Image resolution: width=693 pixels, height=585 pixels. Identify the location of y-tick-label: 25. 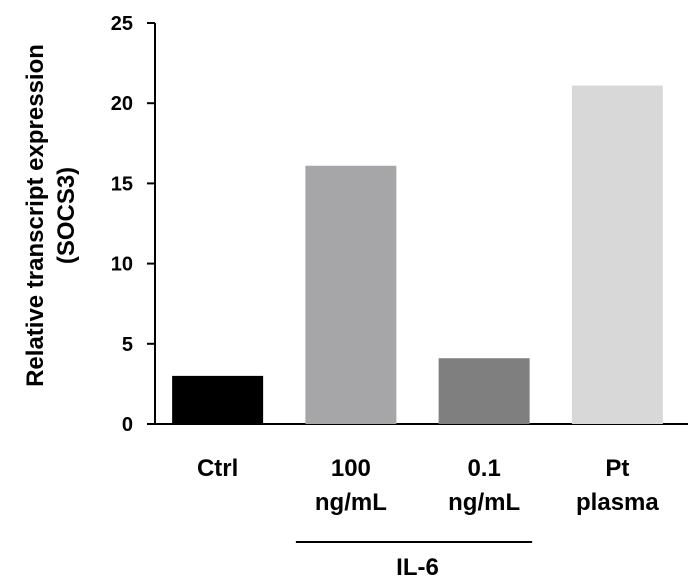
(122, 24).